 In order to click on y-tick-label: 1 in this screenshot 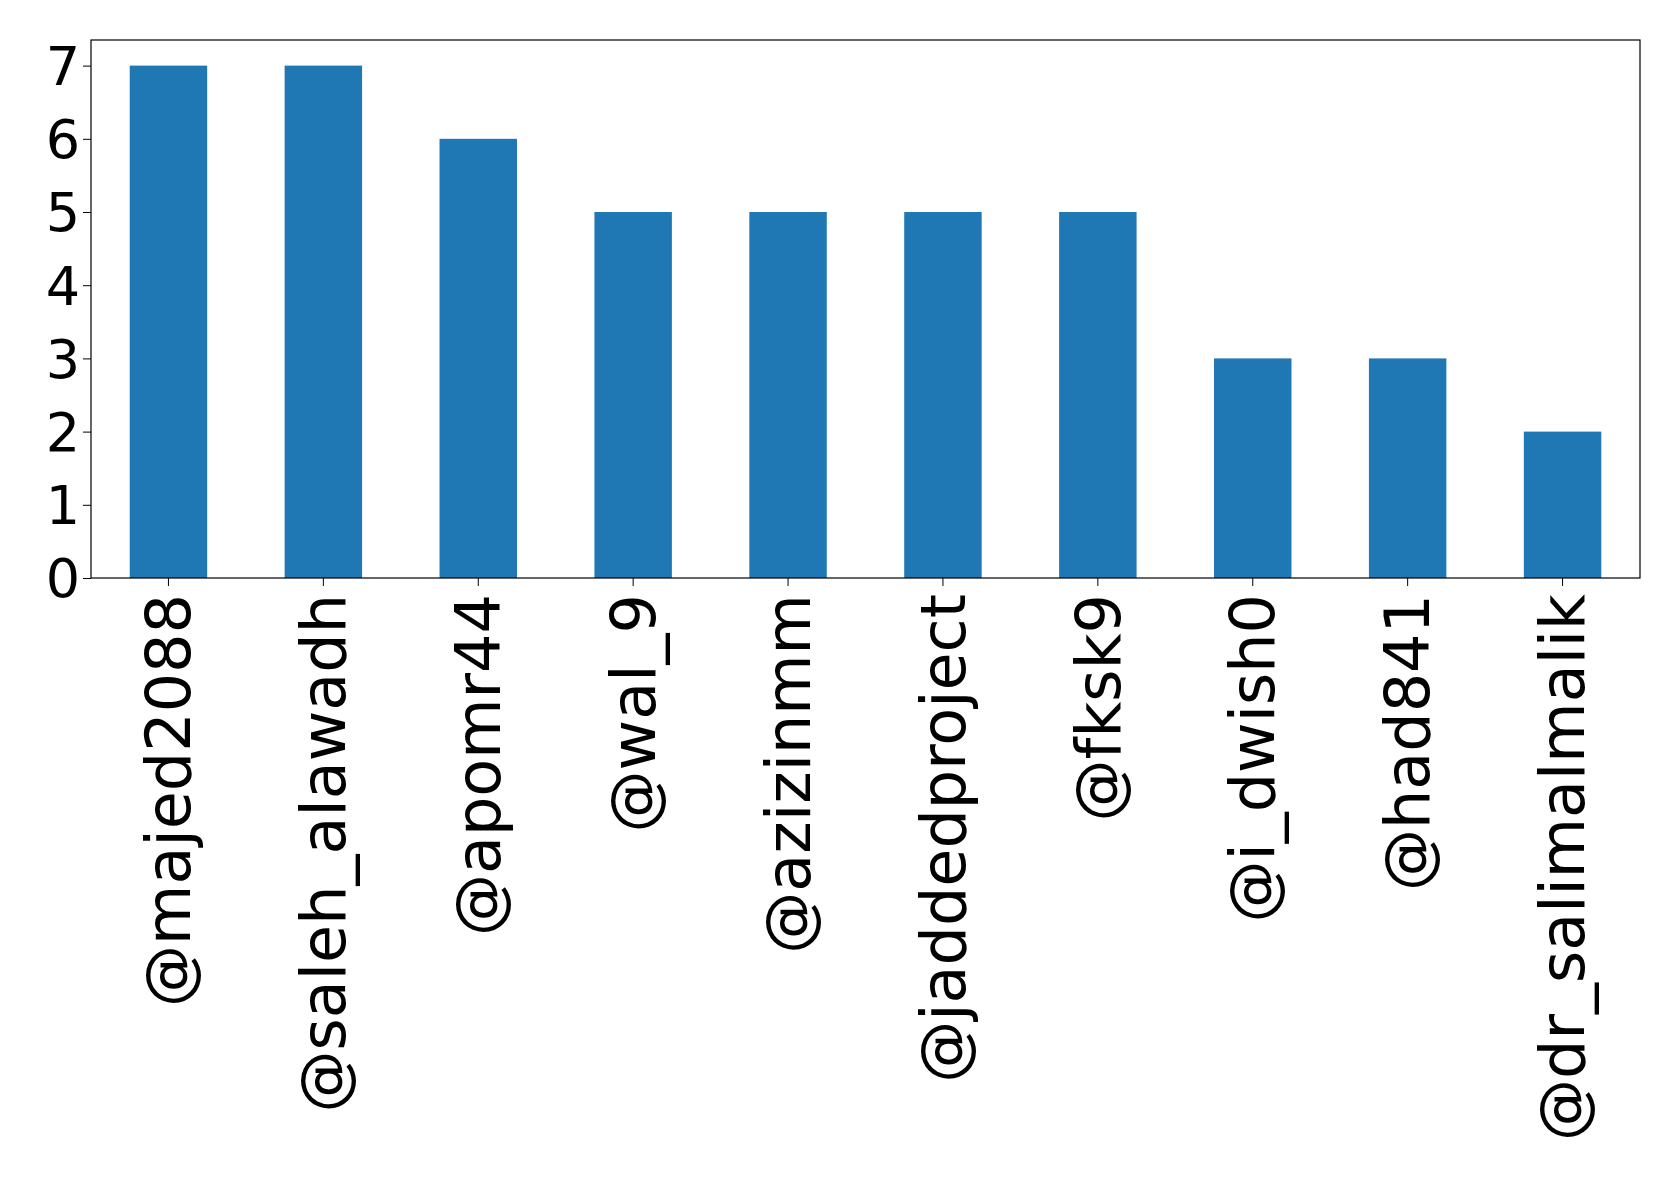, I will do `click(62, 506)`.